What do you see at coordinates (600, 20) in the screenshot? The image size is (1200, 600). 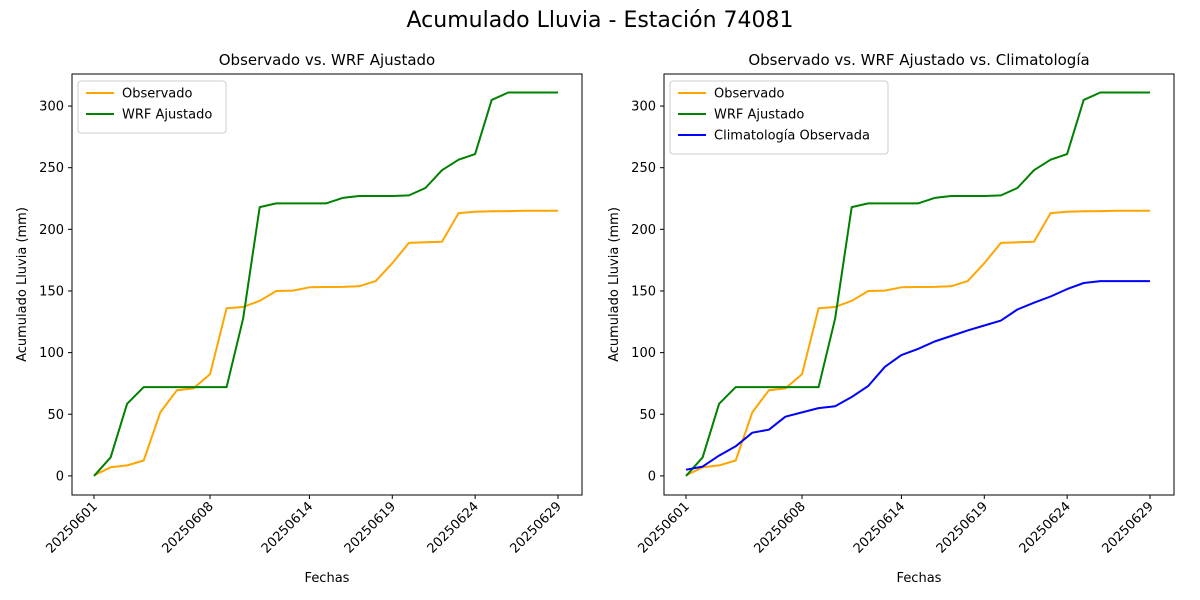 I see `figure-title: Acumulado Lluvia - Estación 74081` at bounding box center [600, 20].